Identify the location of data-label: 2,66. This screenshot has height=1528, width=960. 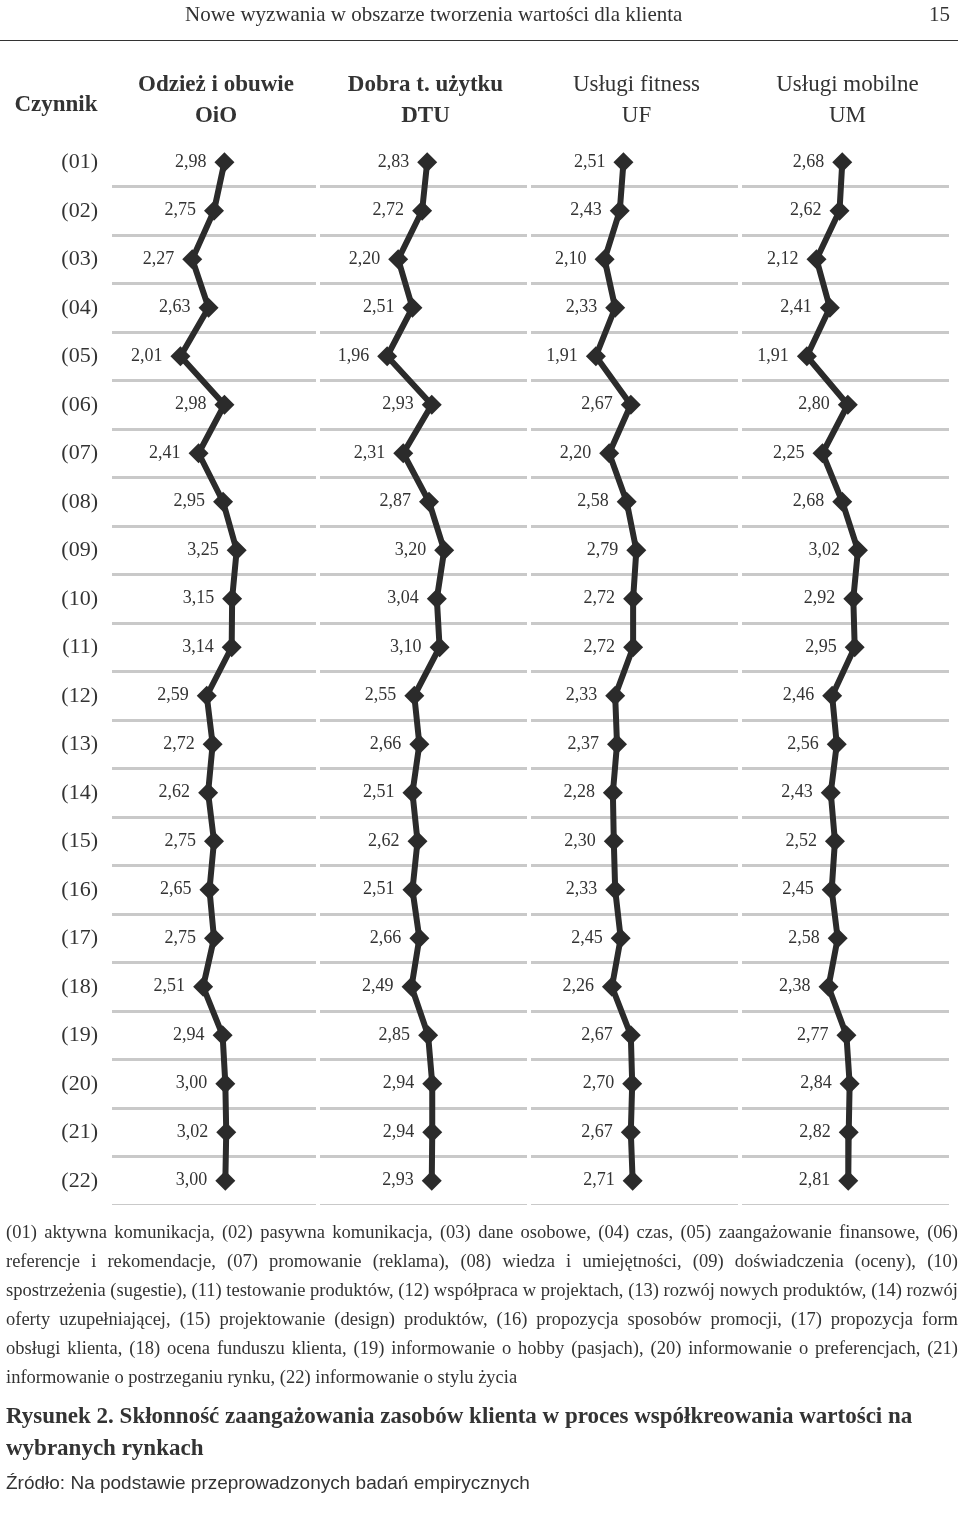
(385, 742).